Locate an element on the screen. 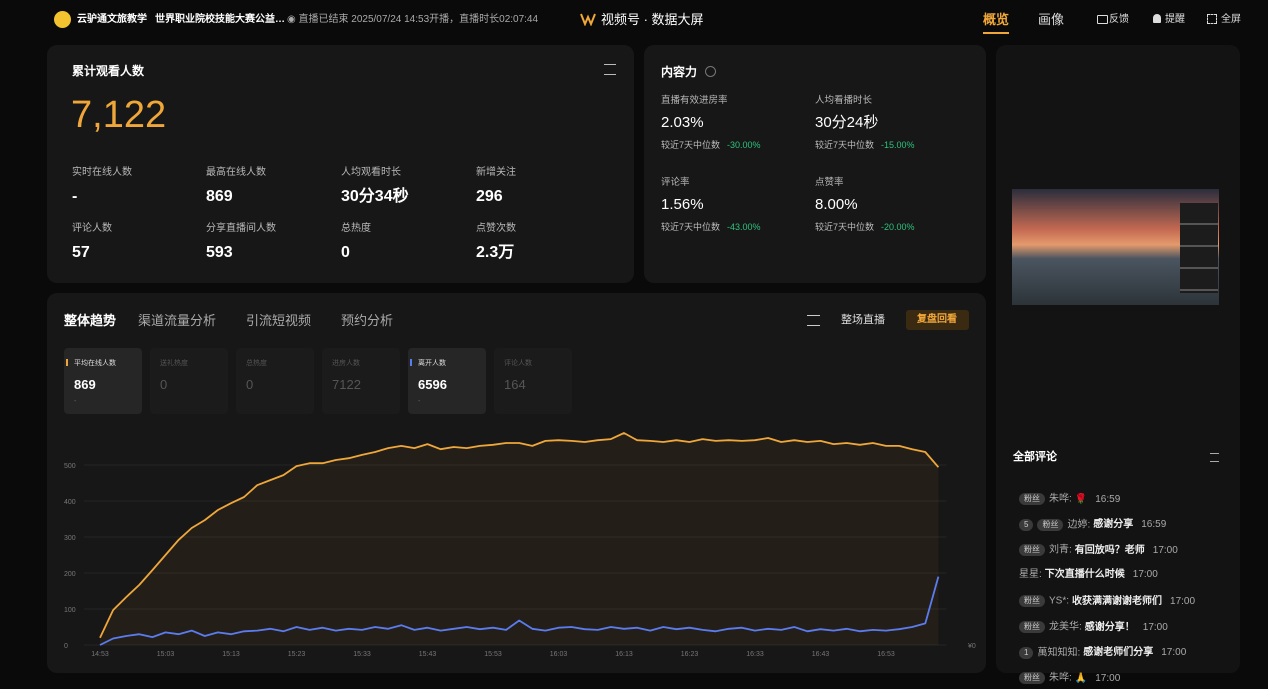 The width and height of the screenshot is (1268, 689). stat-value: 593 is located at coordinates (219, 252).